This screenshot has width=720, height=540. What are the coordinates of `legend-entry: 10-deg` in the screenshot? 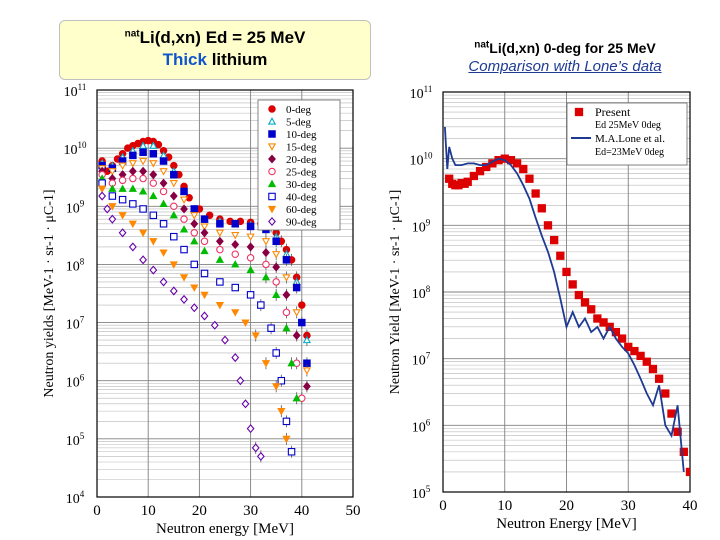 It's located at (301, 135).